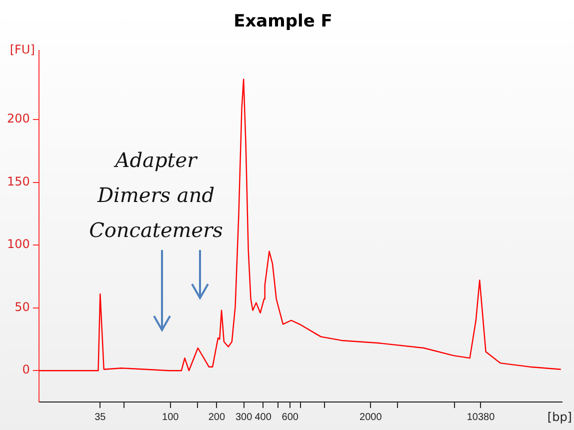 The width and height of the screenshot is (574, 430). What do you see at coordinates (371, 417) in the screenshot?
I see `x-tick-label: 2000` at bounding box center [371, 417].